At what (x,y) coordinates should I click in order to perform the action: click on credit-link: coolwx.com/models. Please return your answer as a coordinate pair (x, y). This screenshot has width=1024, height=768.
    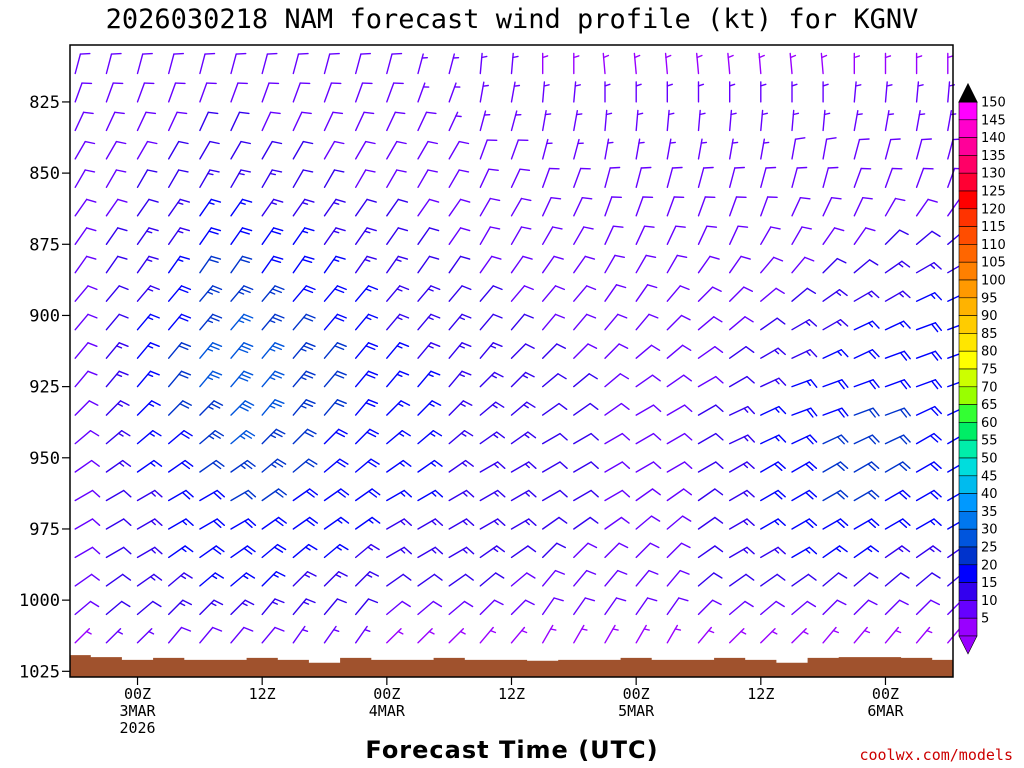
    Looking at the image, I should click on (936, 755).